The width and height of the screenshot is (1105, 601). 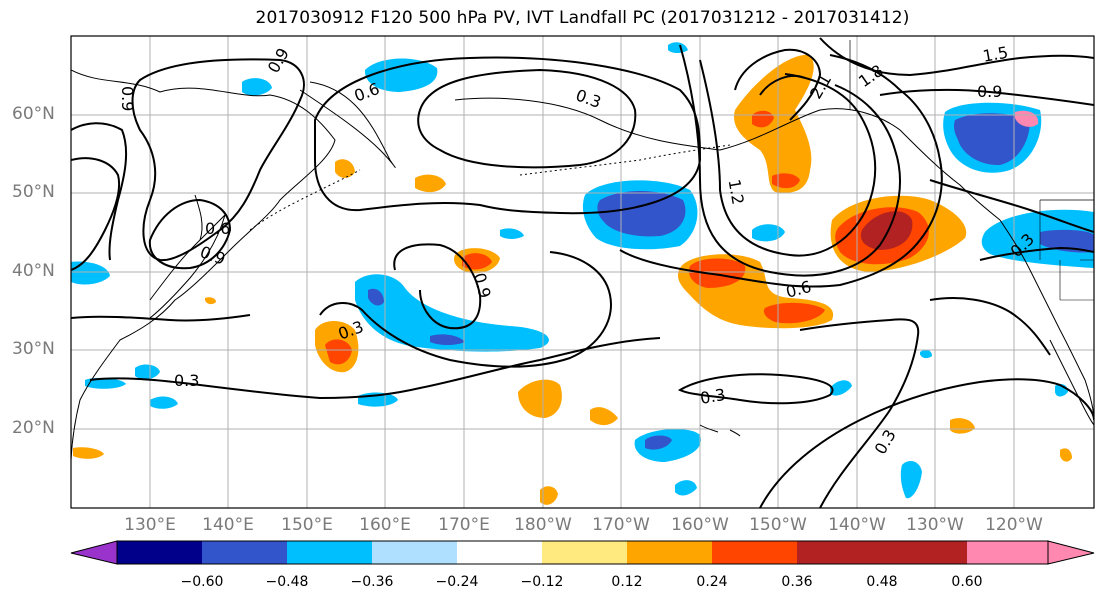 I want to click on pos-anomaly-small-g, so click(x=88, y=453).